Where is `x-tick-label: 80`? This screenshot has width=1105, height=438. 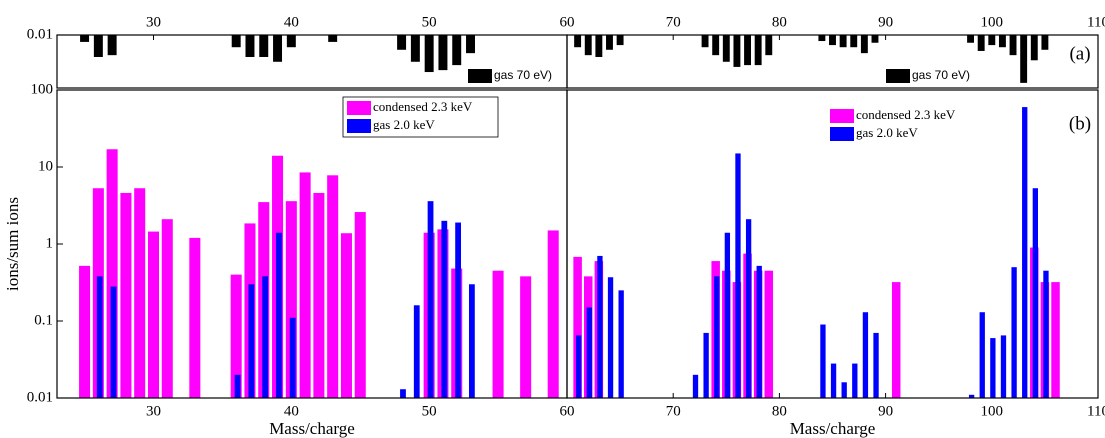
x-tick-label: 80 is located at coordinates (779, 411).